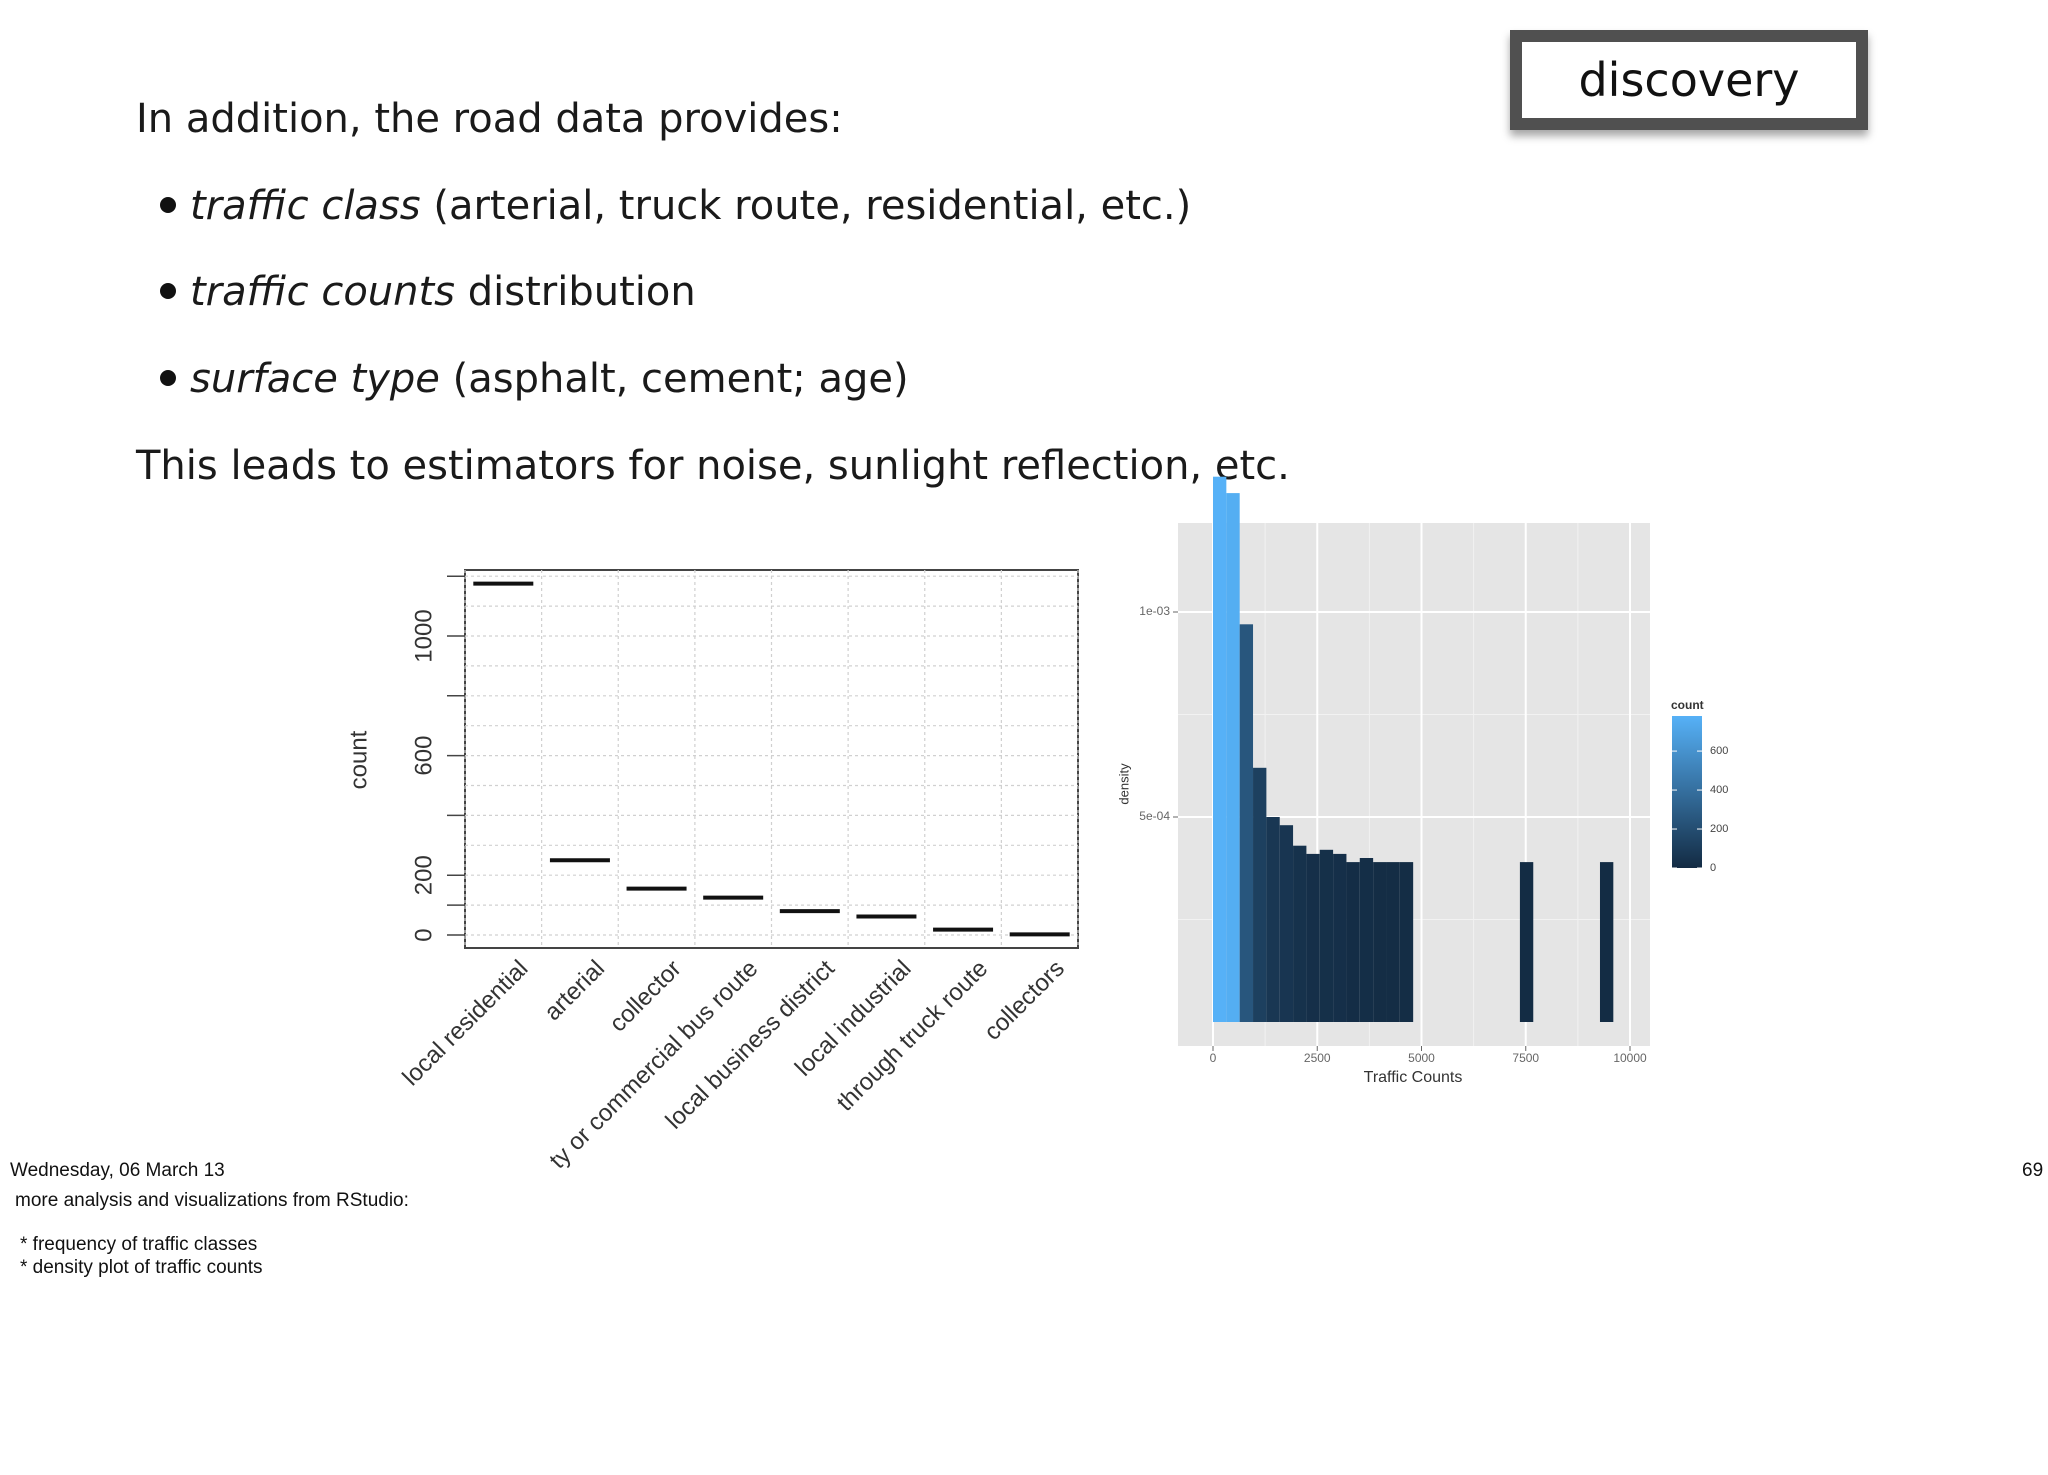  What do you see at coordinates (1525, 1058) in the screenshot?
I see `x-tick-label: 7500` at bounding box center [1525, 1058].